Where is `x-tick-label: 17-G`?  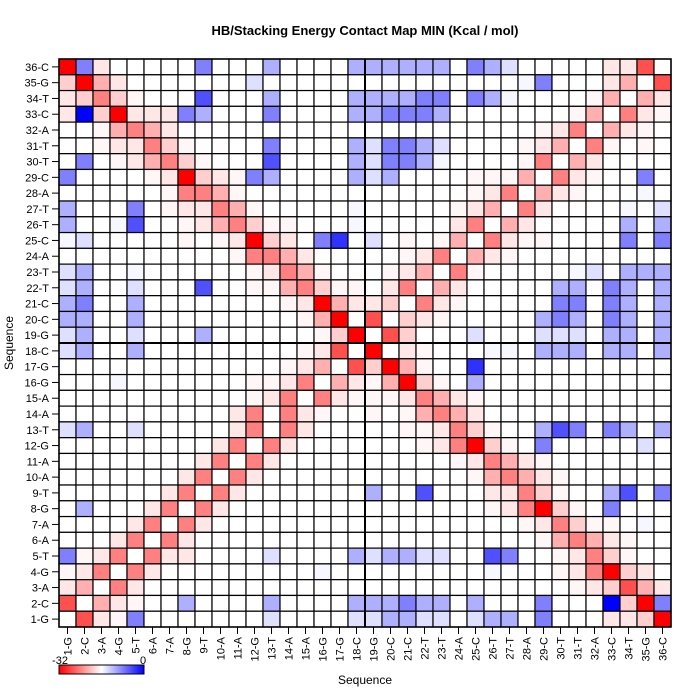
x-tick-label: 17-G is located at coordinates (341, 649).